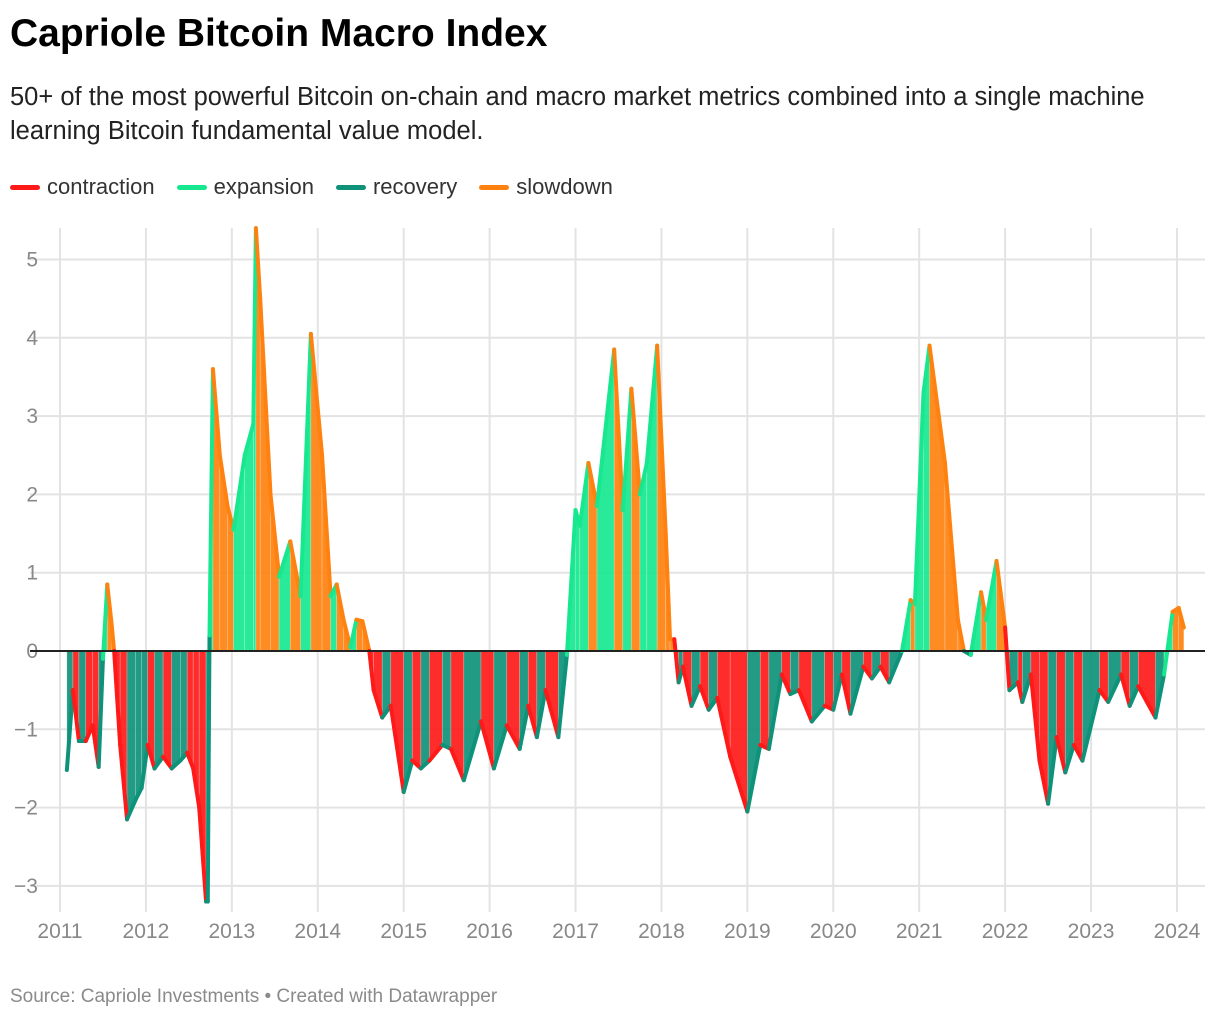  I want to click on x-tick-label: 2021, so click(919, 931).